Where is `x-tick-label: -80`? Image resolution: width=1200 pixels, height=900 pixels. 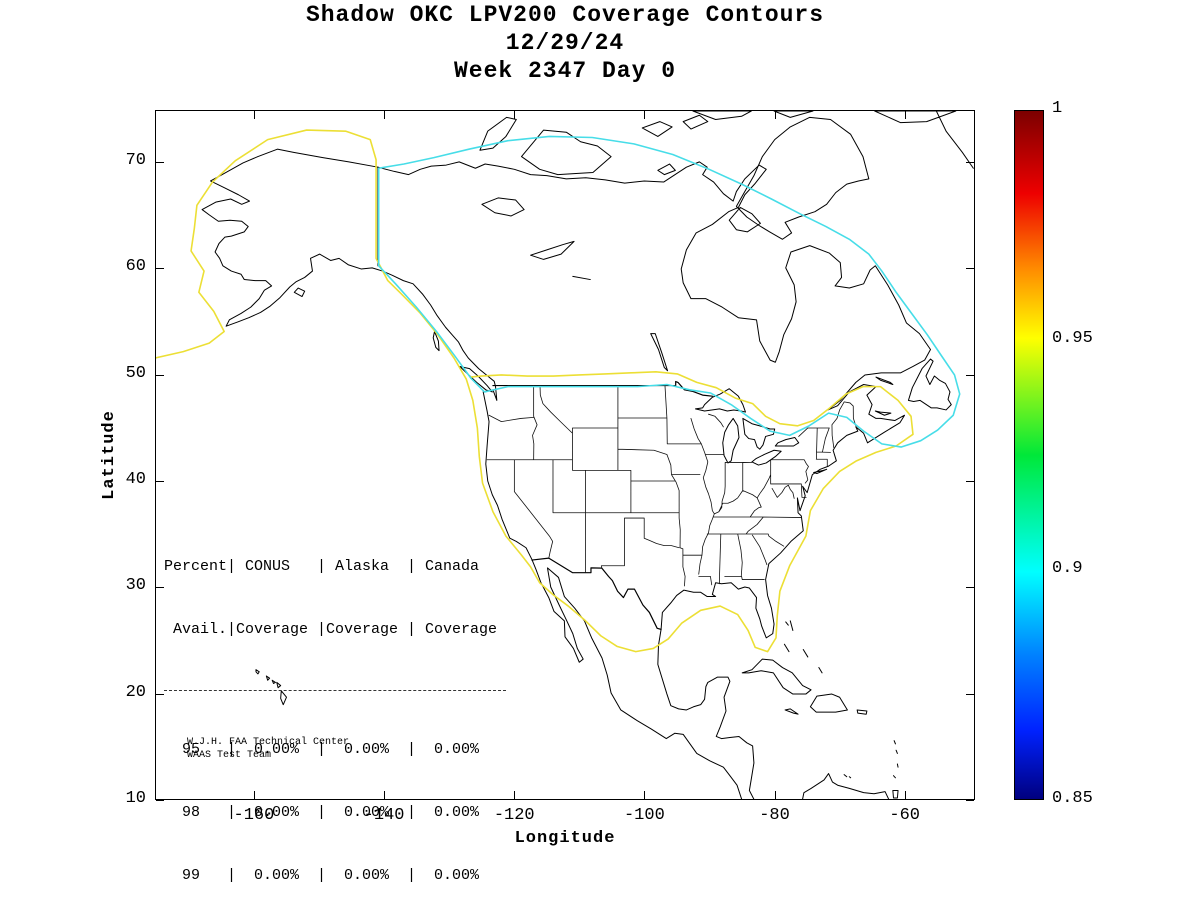 x-tick-label: -80 is located at coordinates (774, 815).